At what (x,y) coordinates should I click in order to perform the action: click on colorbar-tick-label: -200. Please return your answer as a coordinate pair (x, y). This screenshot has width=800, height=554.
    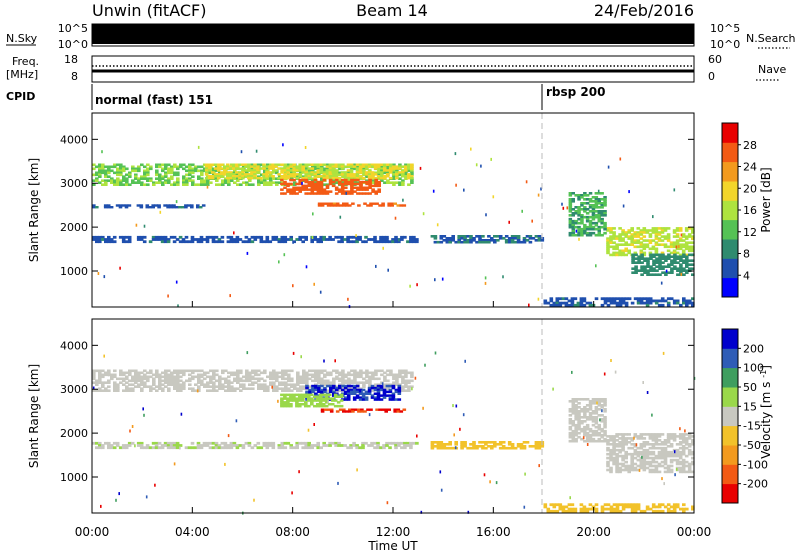
    Looking at the image, I should click on (755, 484).